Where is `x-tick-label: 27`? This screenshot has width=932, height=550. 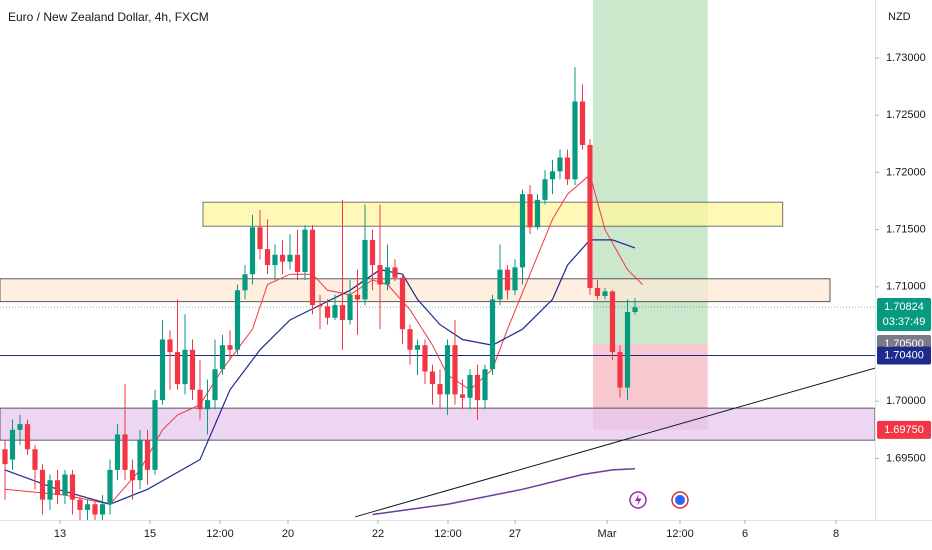 x-tick-label: 27 is located at coordinates (515, 534).